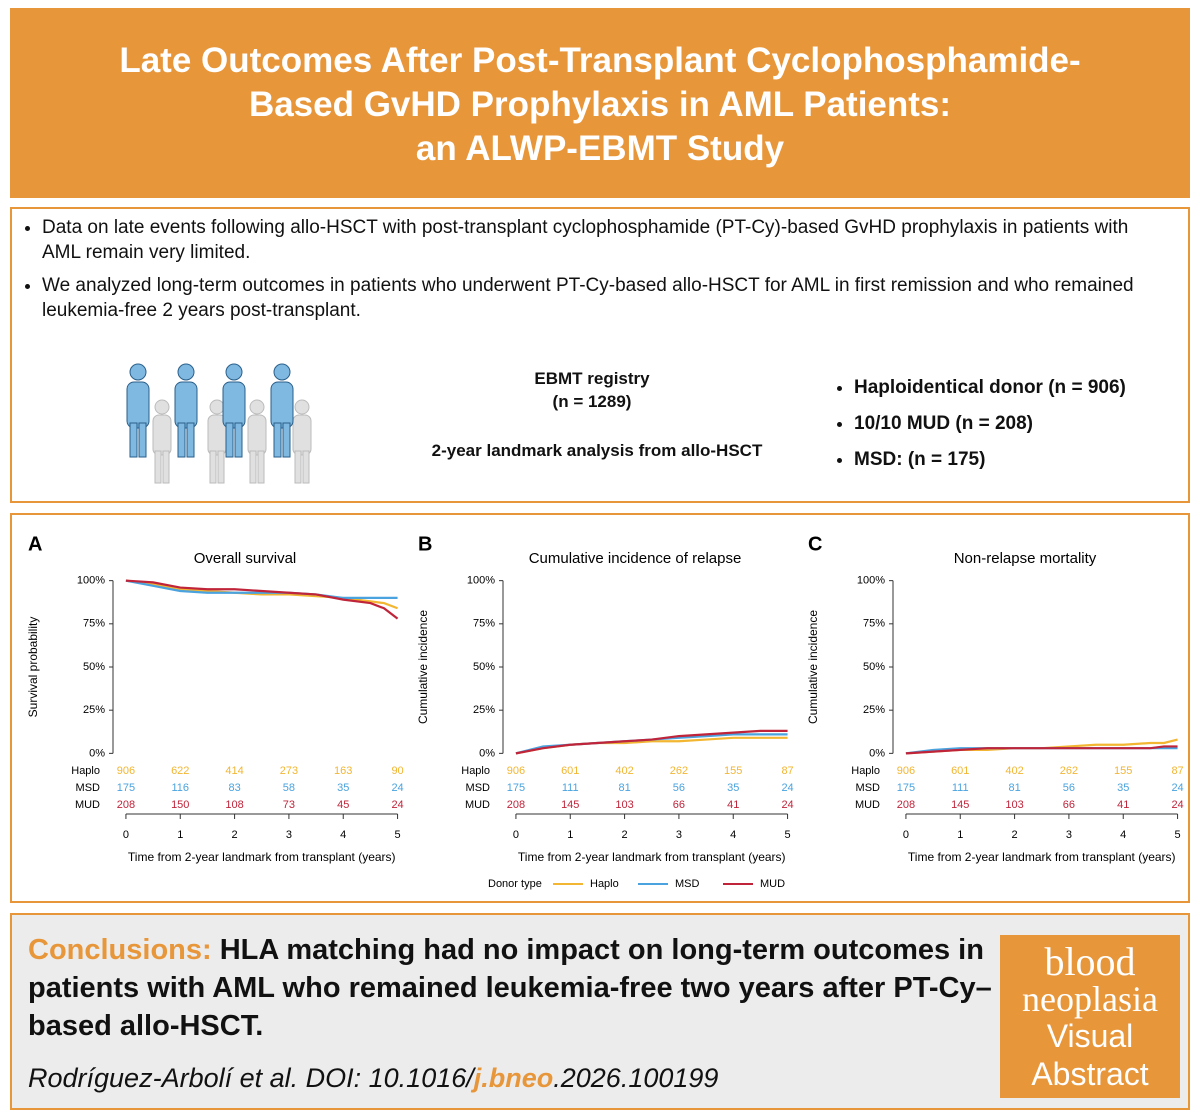  I want to click on chart-title: Non-relapse mortality, so click(1025, 558).